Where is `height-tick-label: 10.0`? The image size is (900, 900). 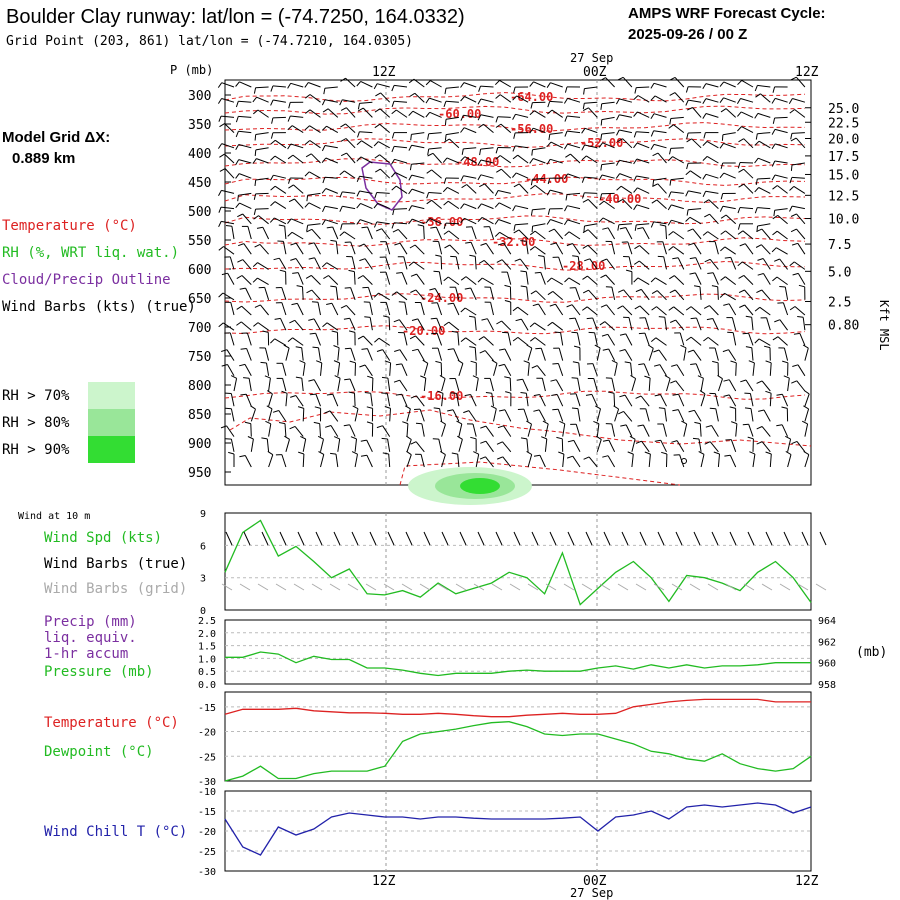 height-tick-label: 10.0 is located at coordinates (843, 220).